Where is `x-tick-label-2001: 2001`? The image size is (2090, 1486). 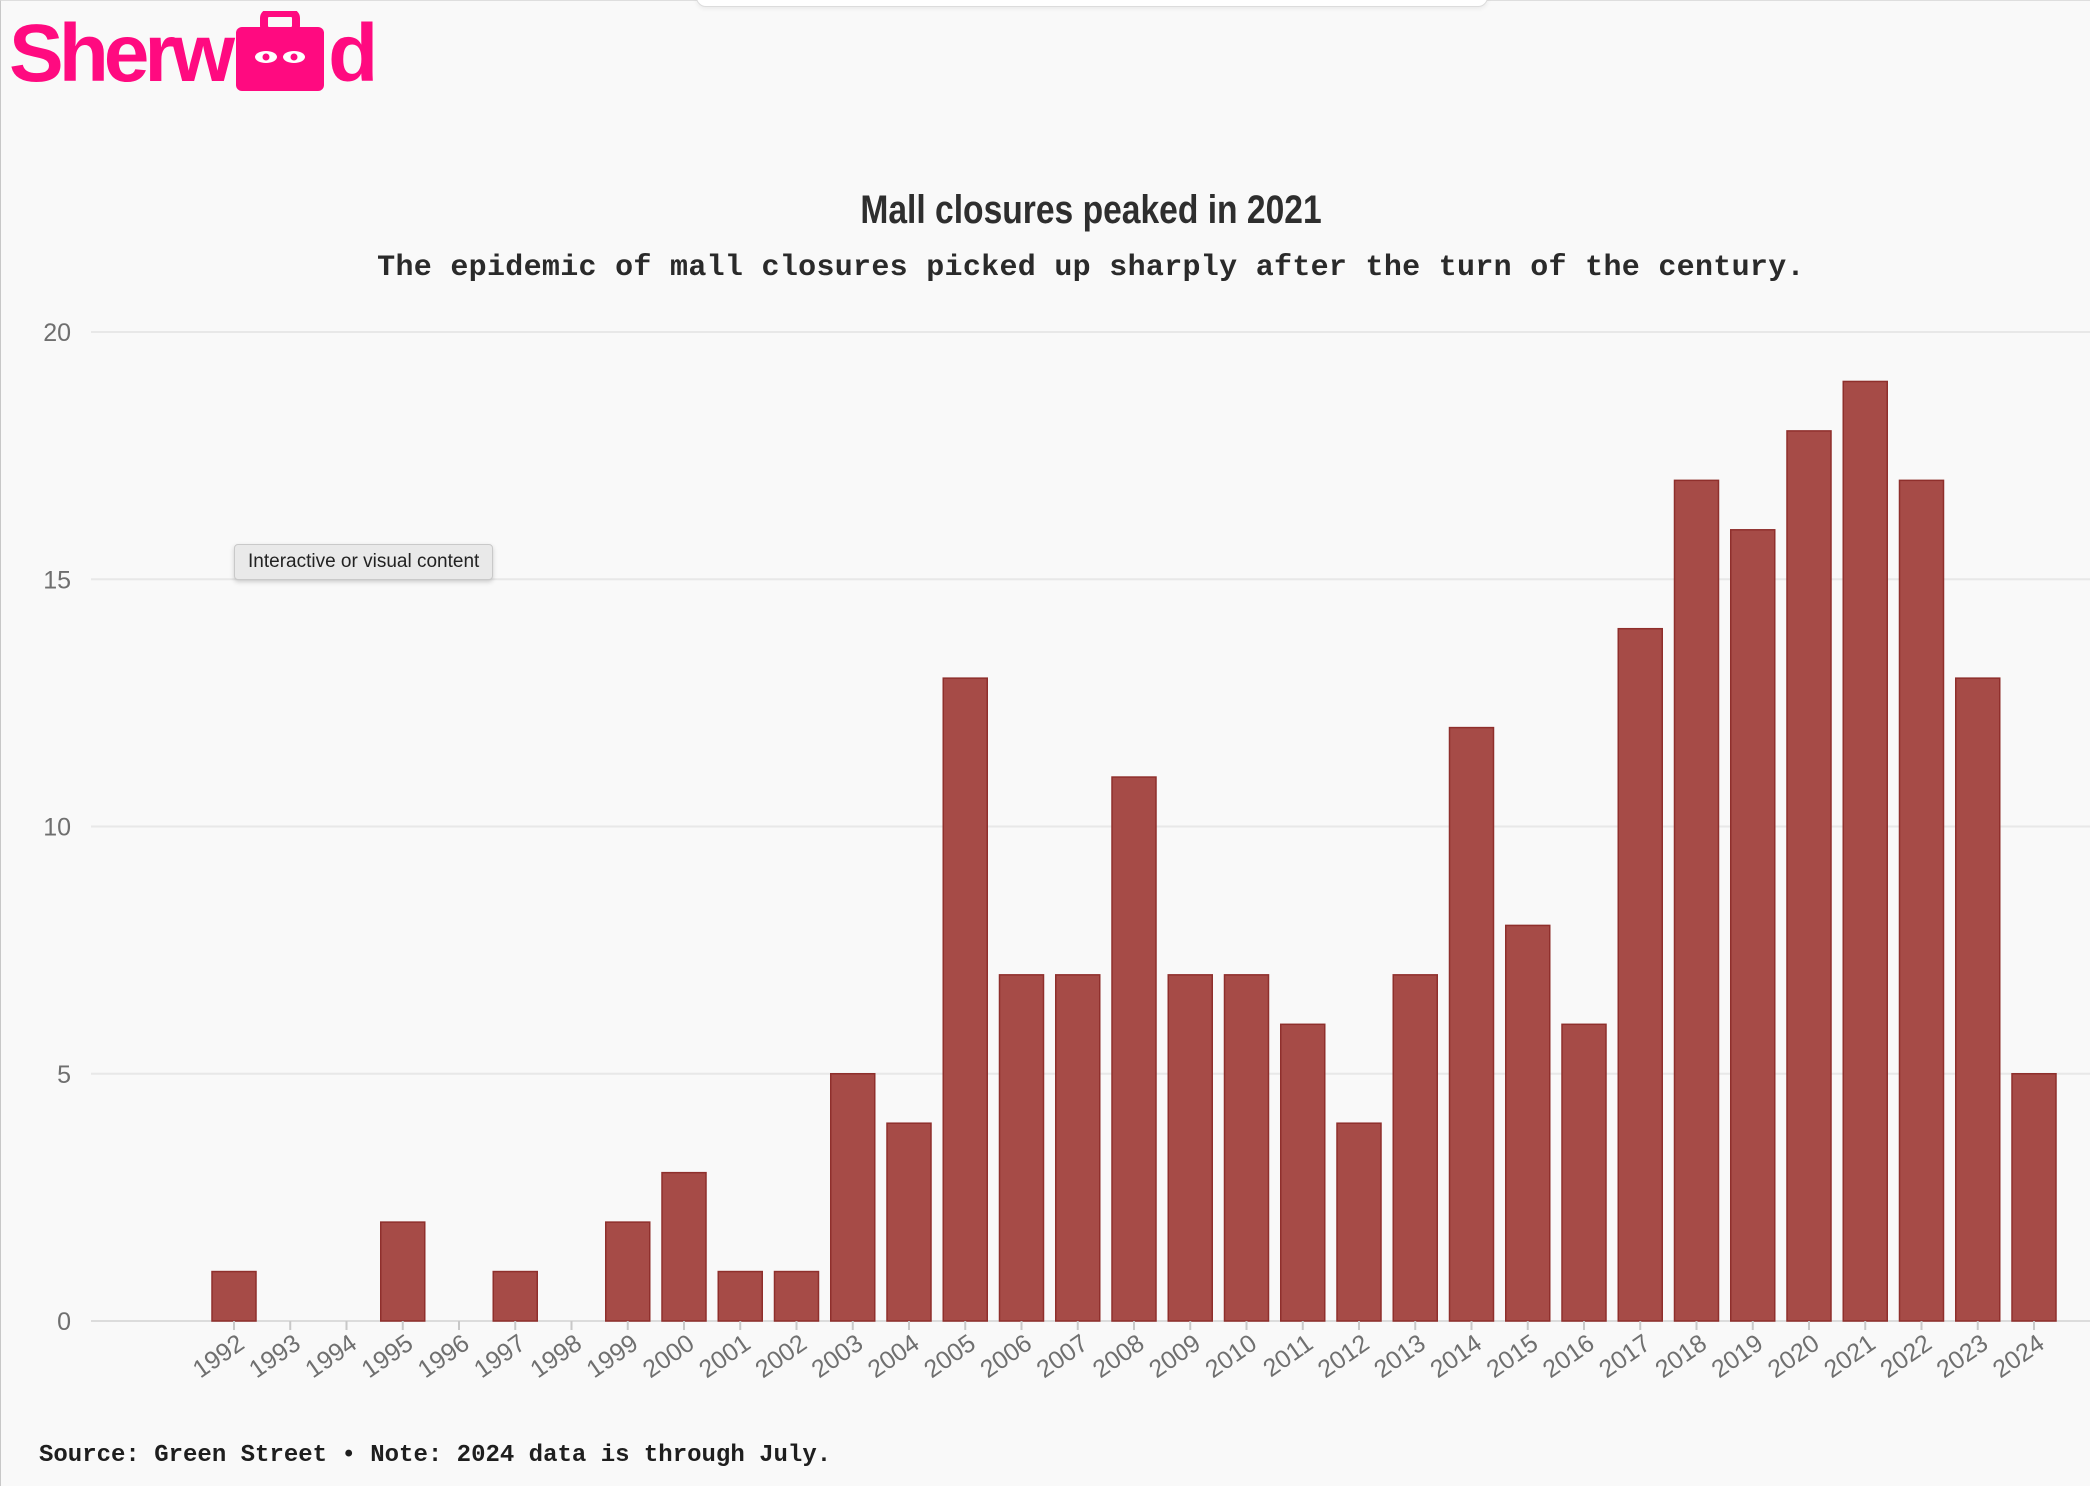 x-tick-label-2001: 2001 is located at coordinates (725, 1356).